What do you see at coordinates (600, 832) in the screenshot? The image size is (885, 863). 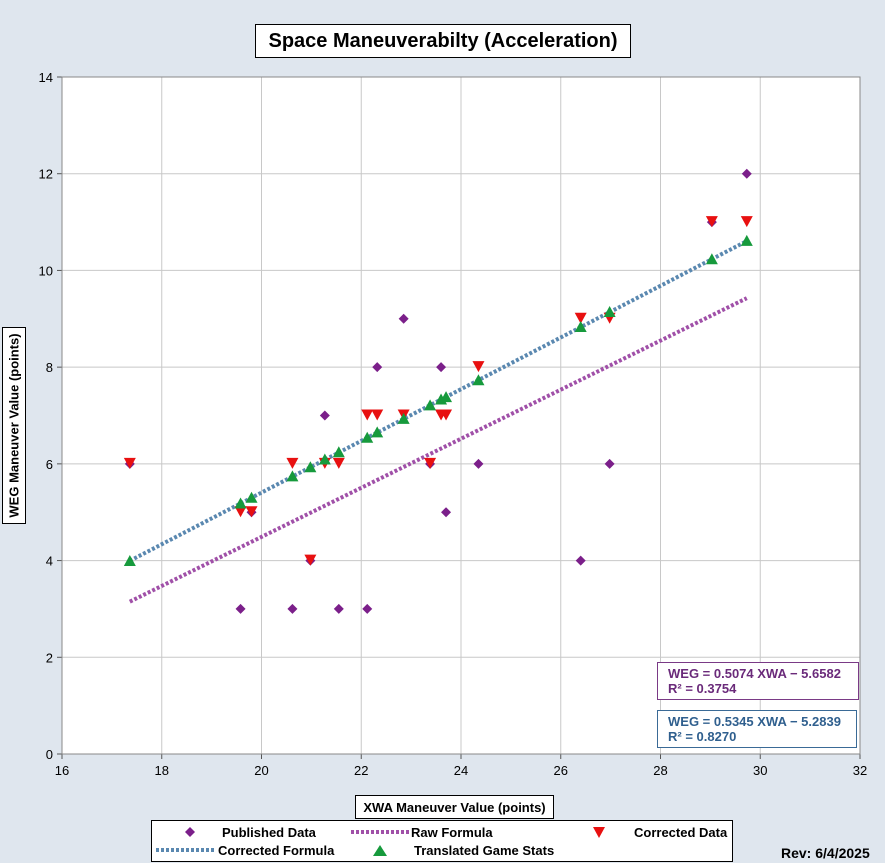 I see `triangle-down-icon` at bounding box center [600, 832].